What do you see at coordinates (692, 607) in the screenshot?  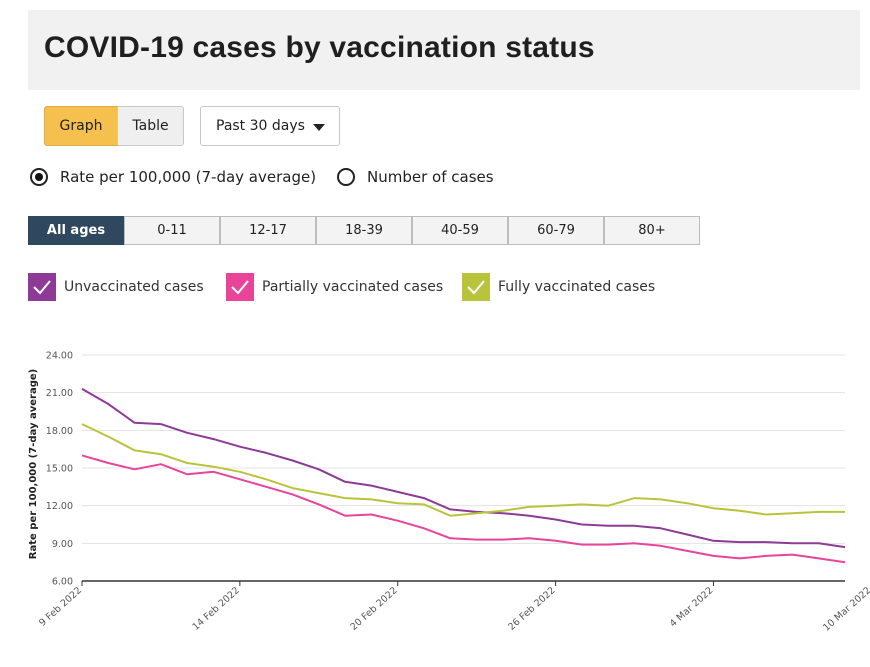 I see `x-tick-label: 4 Mar 2022` at bounding box center [692, 607].